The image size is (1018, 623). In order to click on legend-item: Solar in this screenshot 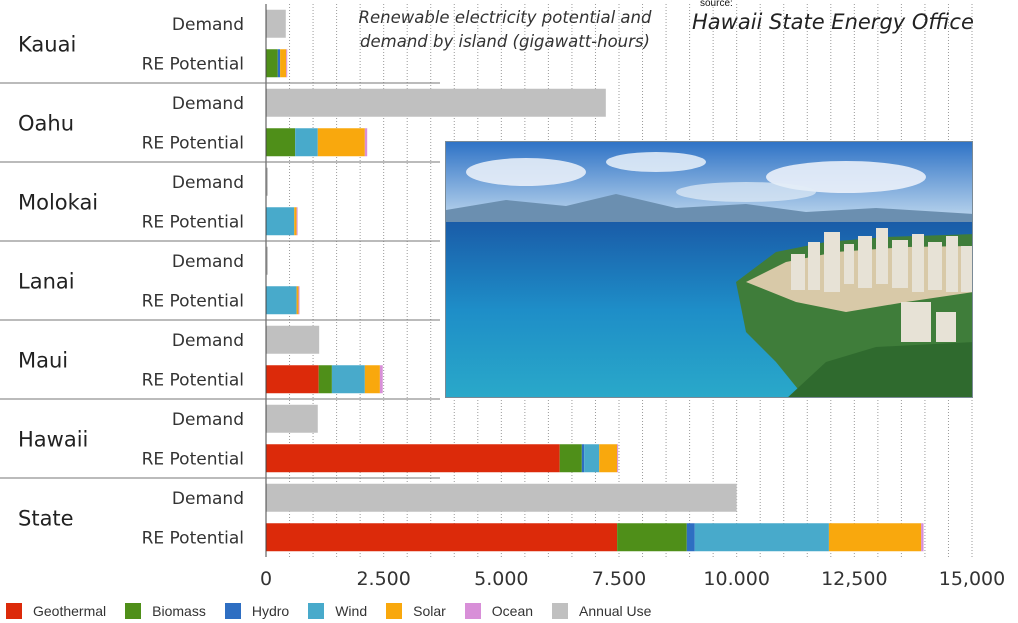, I will do `click(416, 611)`.